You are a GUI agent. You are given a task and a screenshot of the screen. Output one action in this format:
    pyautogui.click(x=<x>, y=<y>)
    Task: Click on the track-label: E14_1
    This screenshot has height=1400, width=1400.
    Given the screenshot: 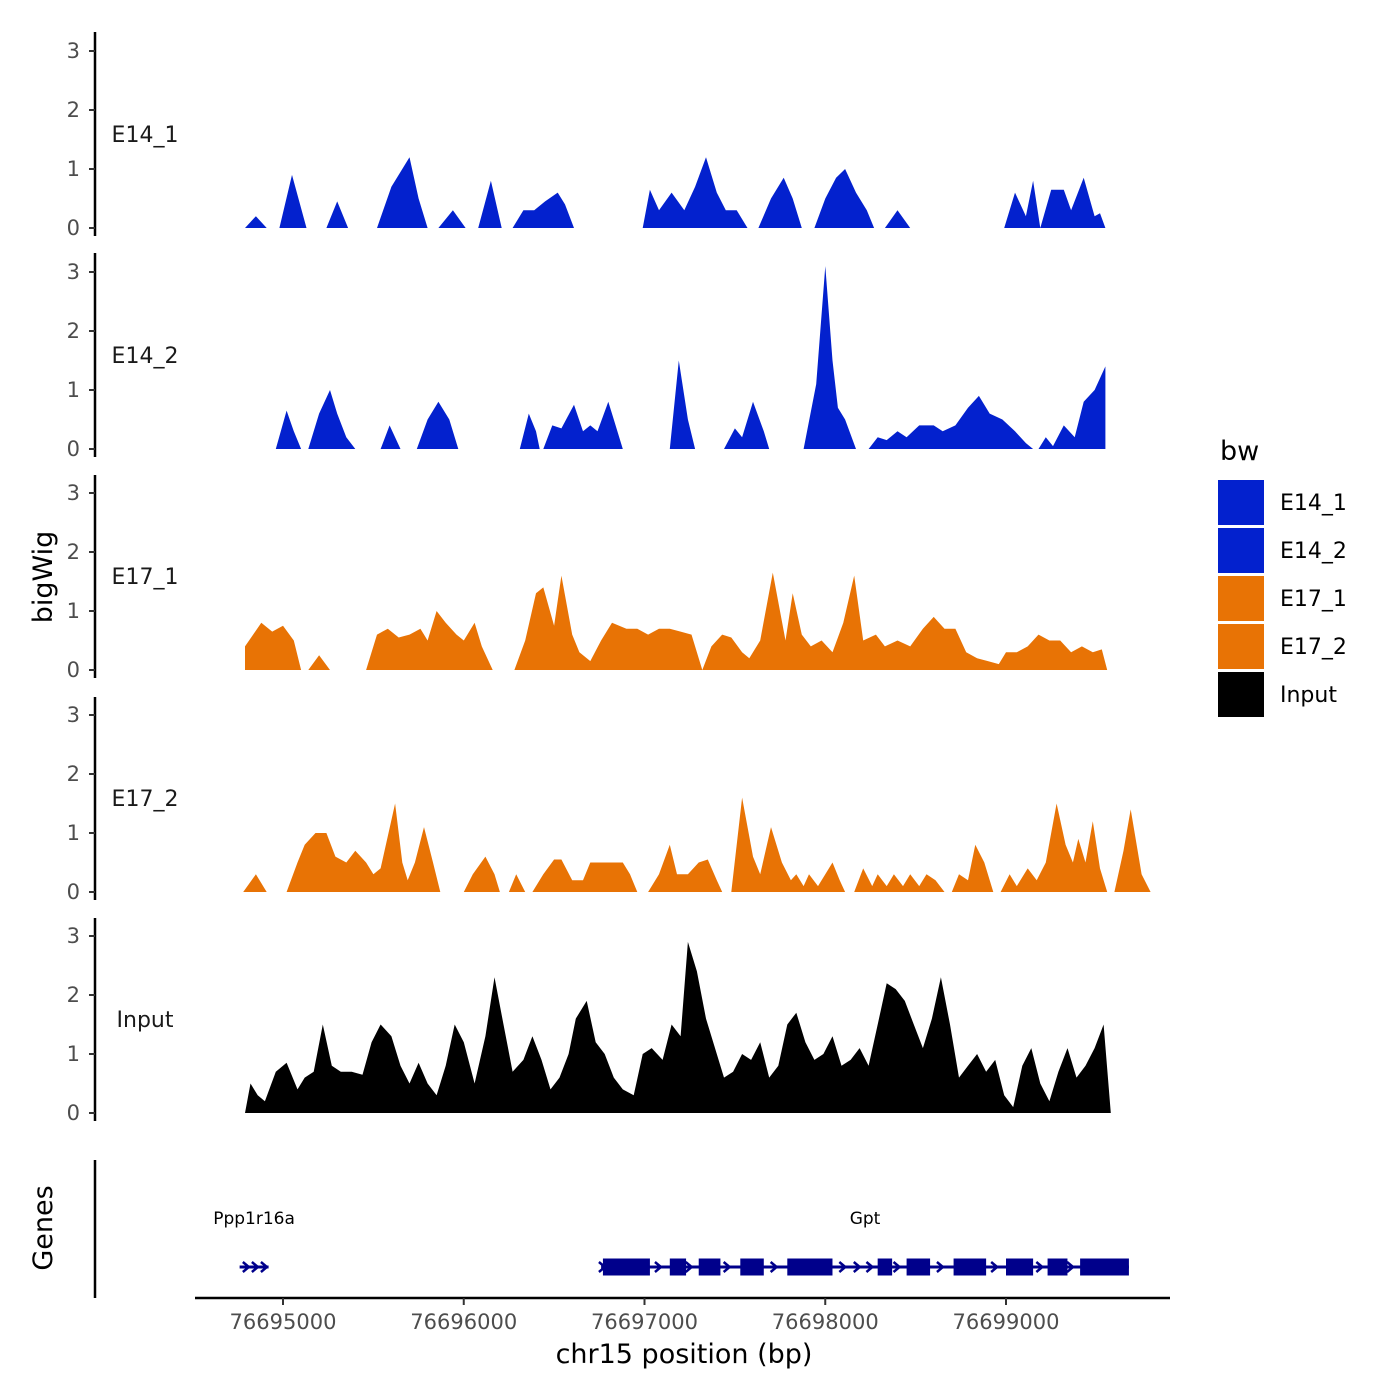 What is the action you would take?
    pyautogui.click(x=145, y=135)
    